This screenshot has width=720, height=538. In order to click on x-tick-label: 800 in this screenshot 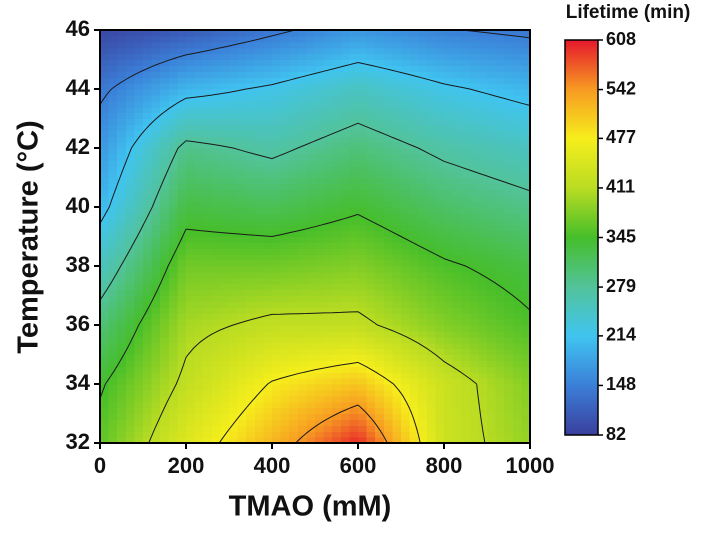, I will do `click(444, 465)`.